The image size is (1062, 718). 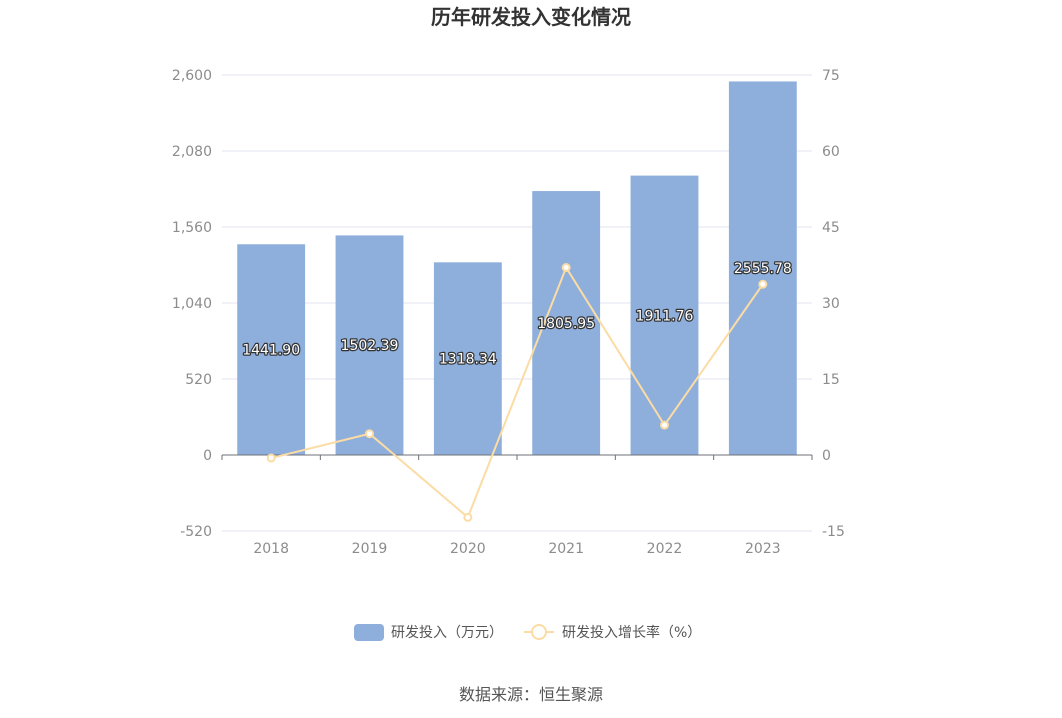 I want to click on chart-title: 历年研发投入变化情况, so click(x=531, y=17).